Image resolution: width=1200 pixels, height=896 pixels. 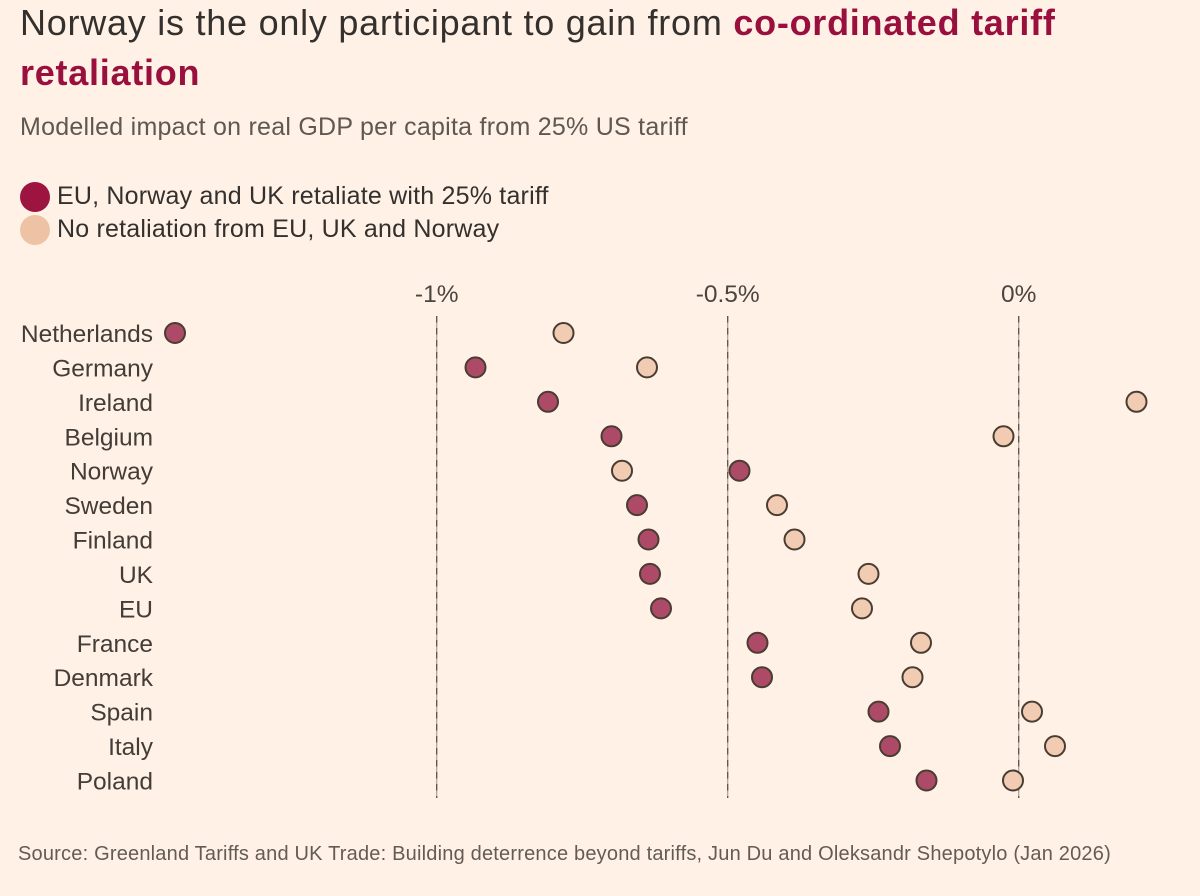 What do you see at coordinates (131, 747) in the screenshot?
I see `svg-text: Italy` at bounding box center [131, 747].